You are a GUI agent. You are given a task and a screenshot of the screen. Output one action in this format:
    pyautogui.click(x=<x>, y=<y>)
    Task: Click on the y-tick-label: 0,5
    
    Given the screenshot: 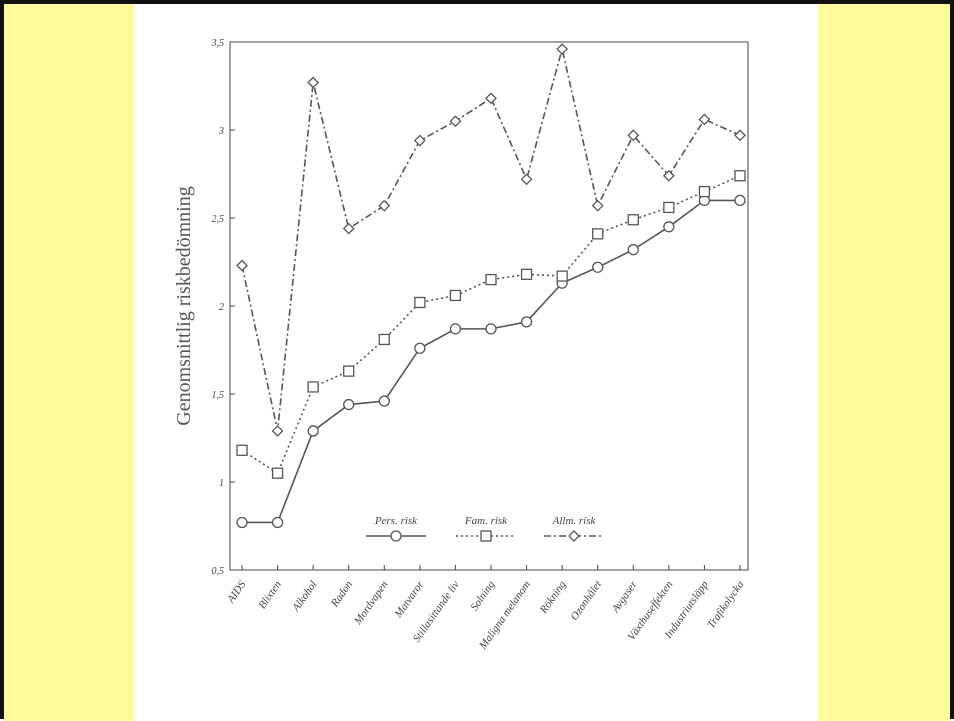 What is the action you would take?
    pyautogui.click(x=218, y=571)
    